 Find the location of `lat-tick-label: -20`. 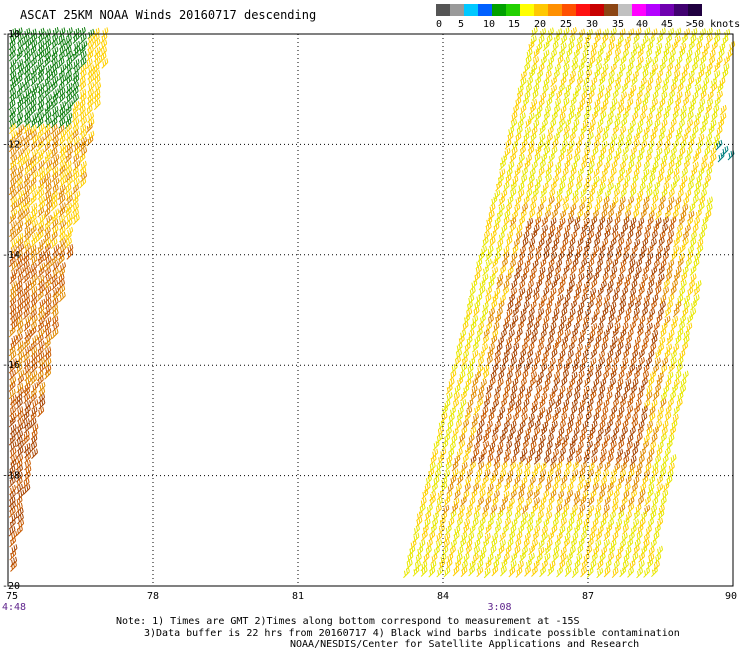

lat-tick-label: -20 is located at coordinates (11, 586).